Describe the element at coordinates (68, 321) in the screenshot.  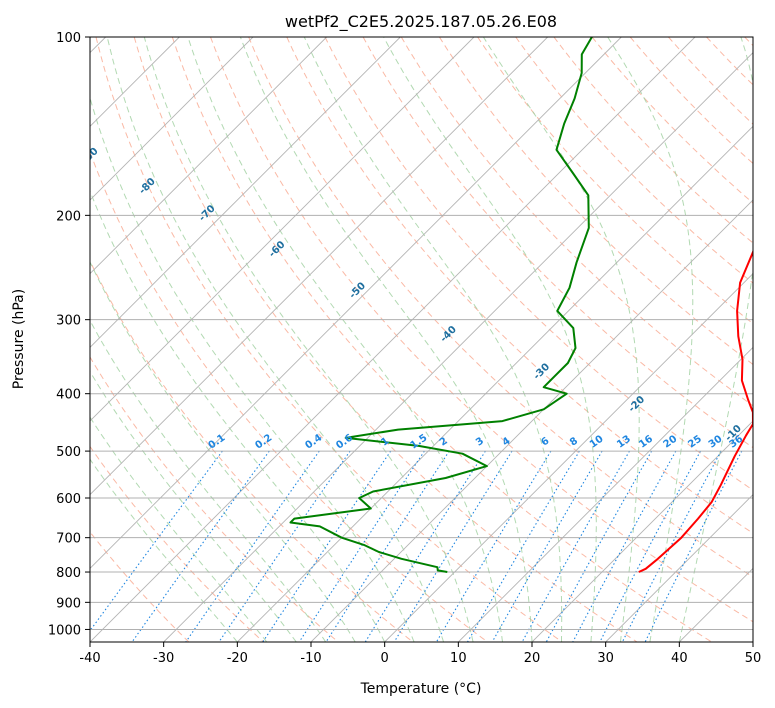
I see `y-tick-label: 300` at that location.